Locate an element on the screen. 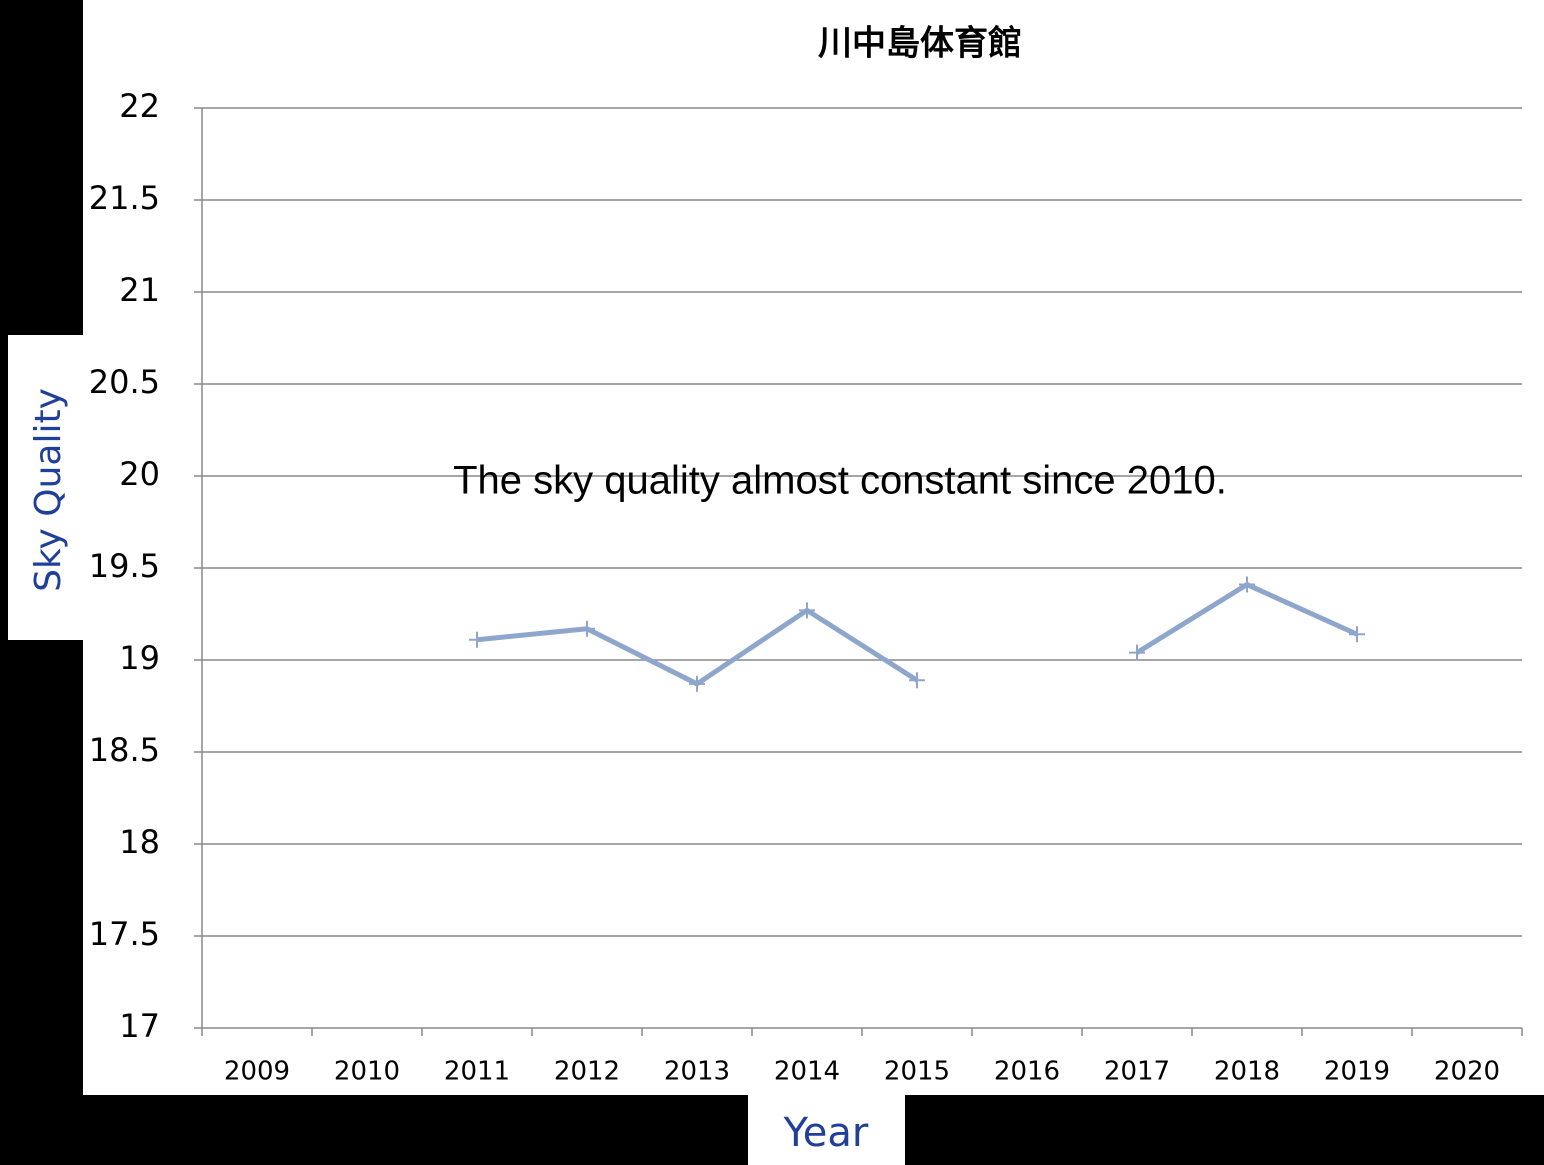 This screenshot has width=1544, height=1165. y-tick-label: 19.5 is located at coordinates (124, 566).